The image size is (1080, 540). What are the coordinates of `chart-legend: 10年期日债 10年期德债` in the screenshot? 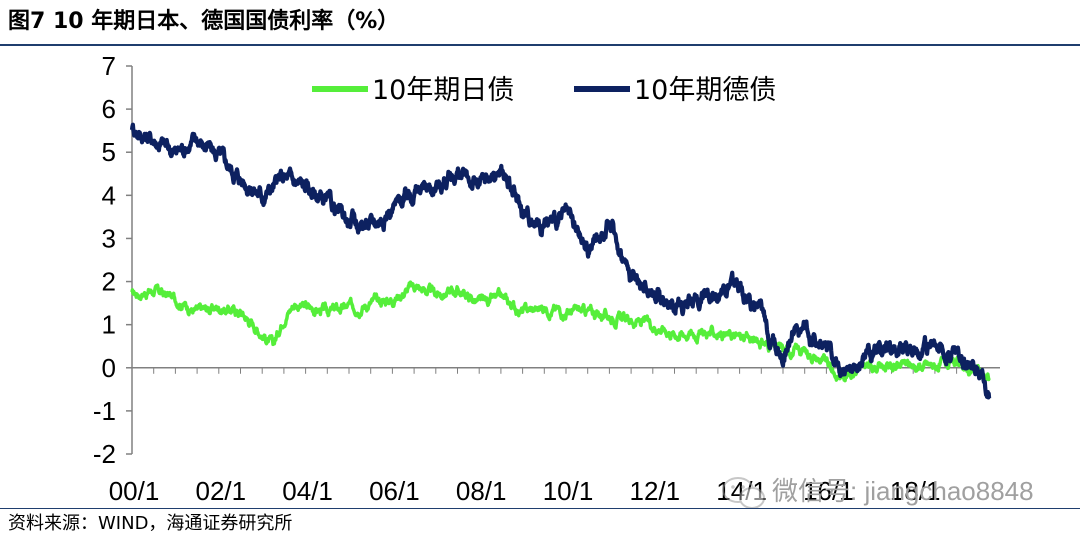 It's located at (544, 90).